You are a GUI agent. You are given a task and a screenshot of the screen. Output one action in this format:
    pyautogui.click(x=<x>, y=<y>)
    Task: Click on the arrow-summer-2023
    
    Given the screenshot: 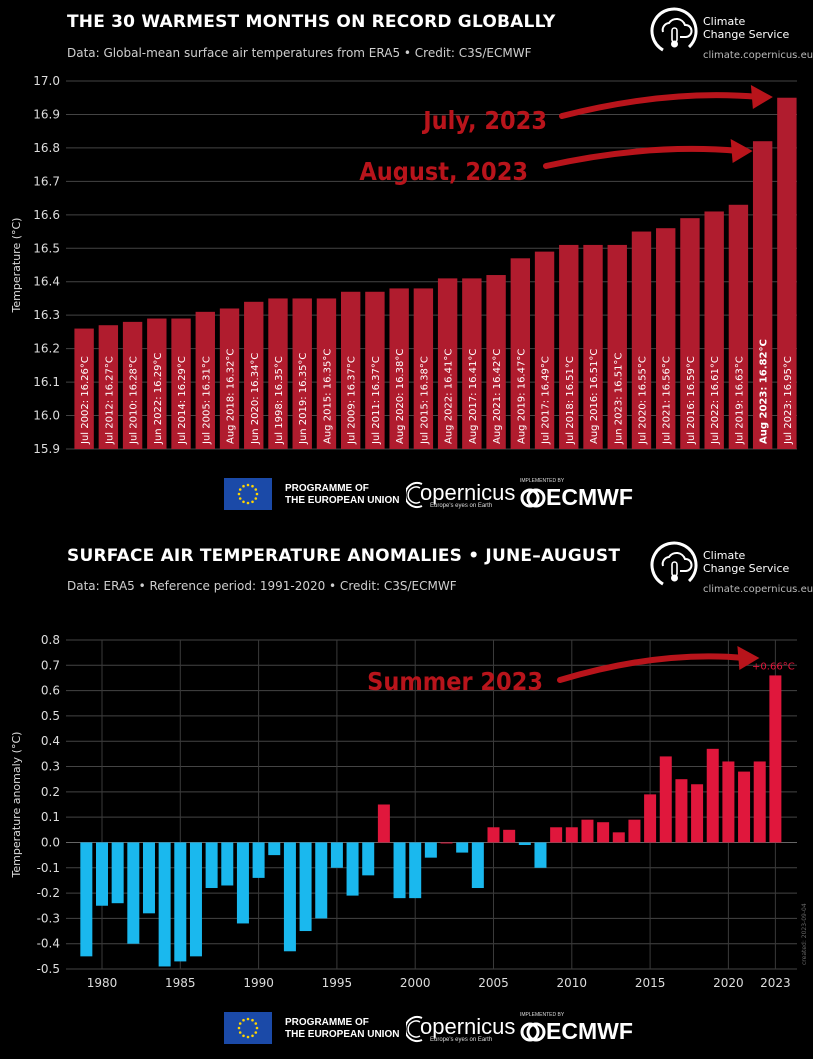 What is the action you would take?
    pyautogui.click(x=658, y=664)
    